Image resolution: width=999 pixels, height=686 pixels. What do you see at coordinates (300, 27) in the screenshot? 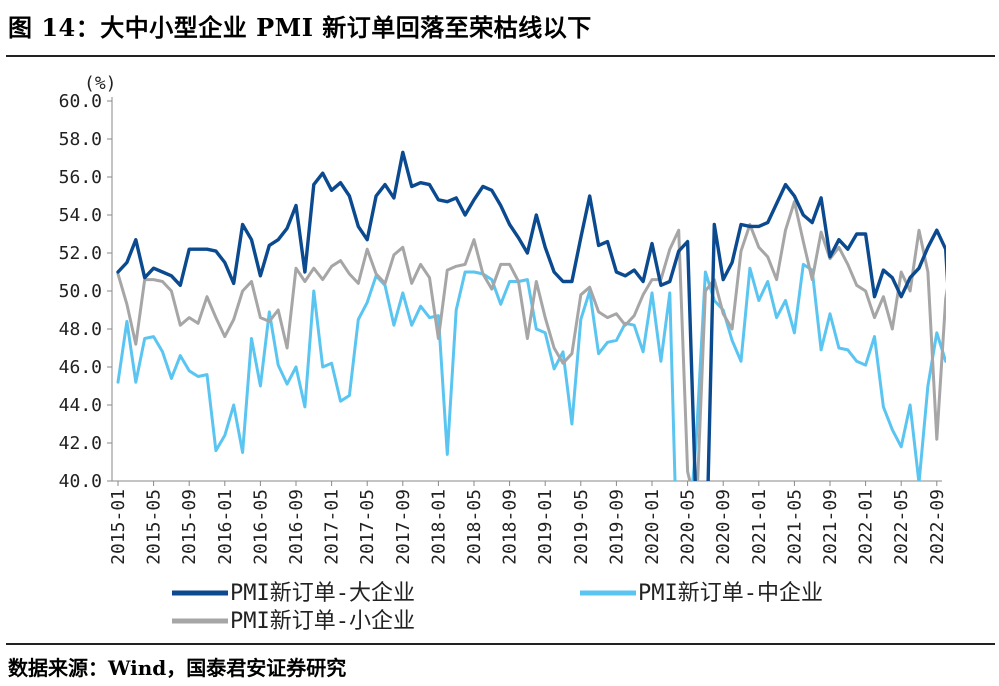
I see `chart-figure-title: 图 14：大中小型企业 PMI 新订单回落至荣枯线以下` at bounding box center [300, 27].